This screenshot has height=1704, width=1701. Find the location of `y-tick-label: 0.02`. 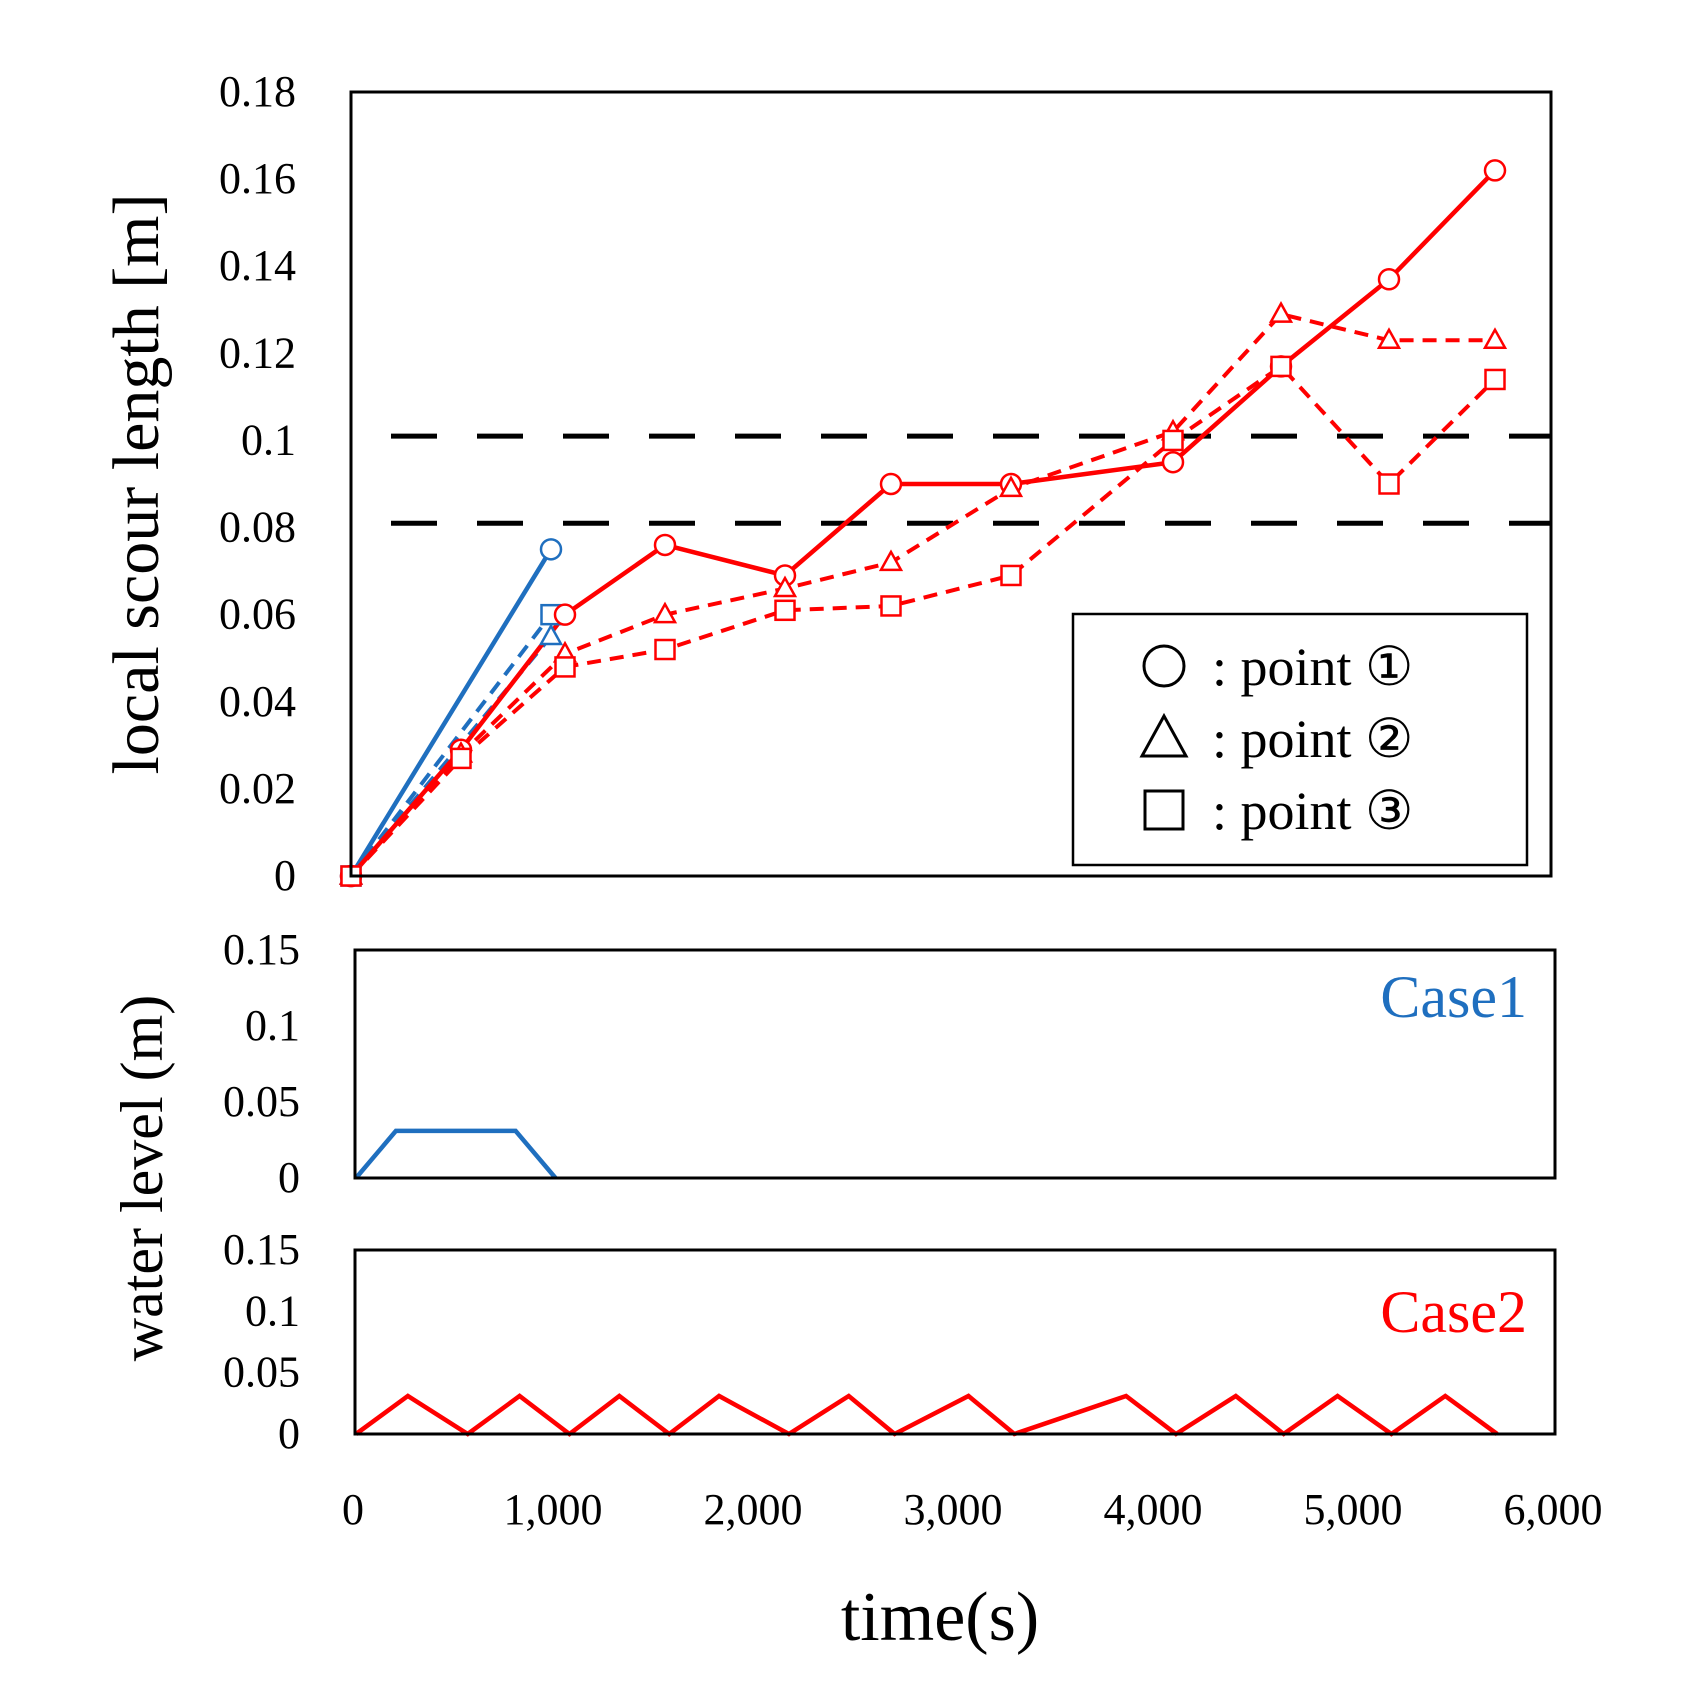

y-tick-label: 0.02 is located at coordinates (257, 788).